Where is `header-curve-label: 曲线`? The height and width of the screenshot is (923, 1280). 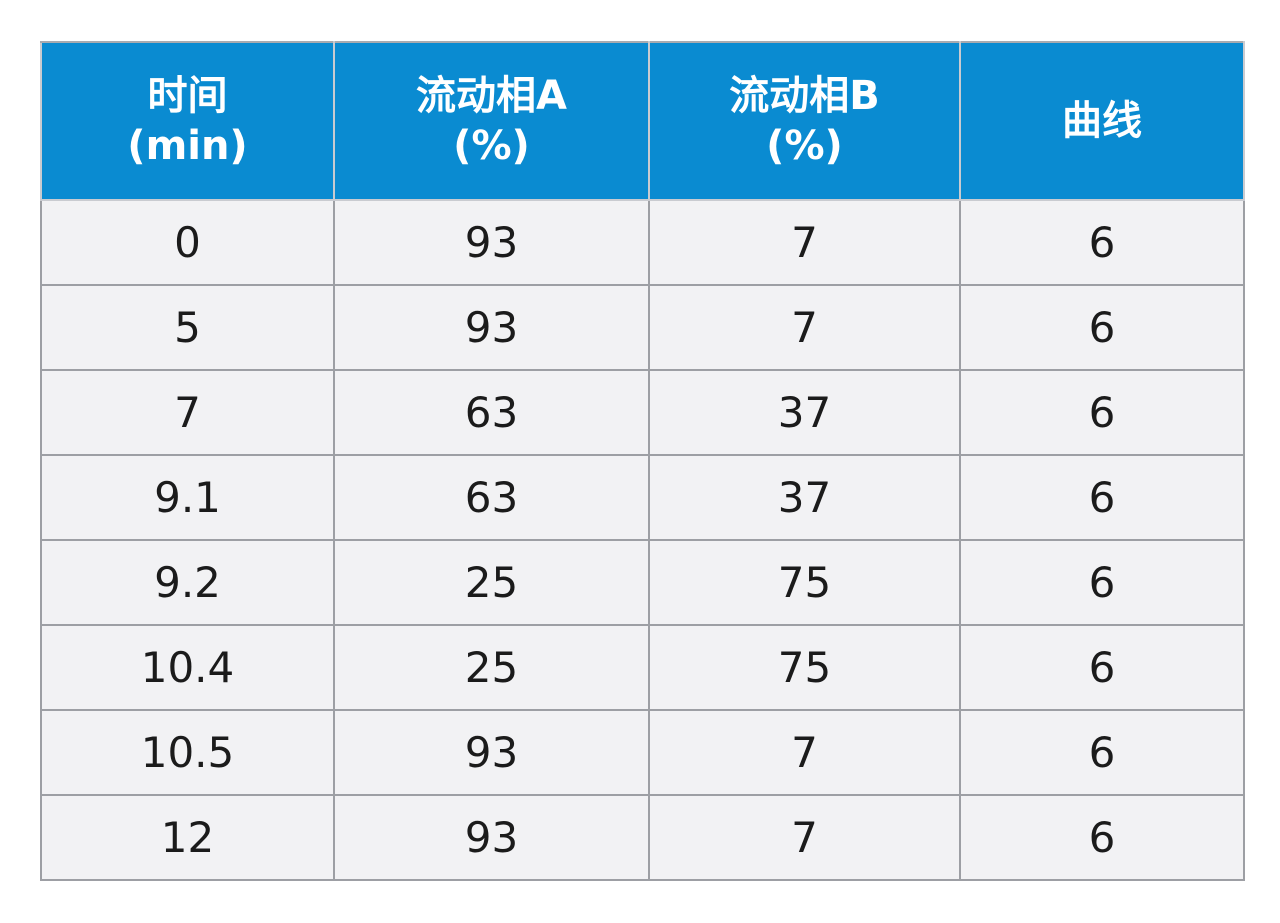
header-curve-label: 曲线 is located at coordinates (1102, 121).